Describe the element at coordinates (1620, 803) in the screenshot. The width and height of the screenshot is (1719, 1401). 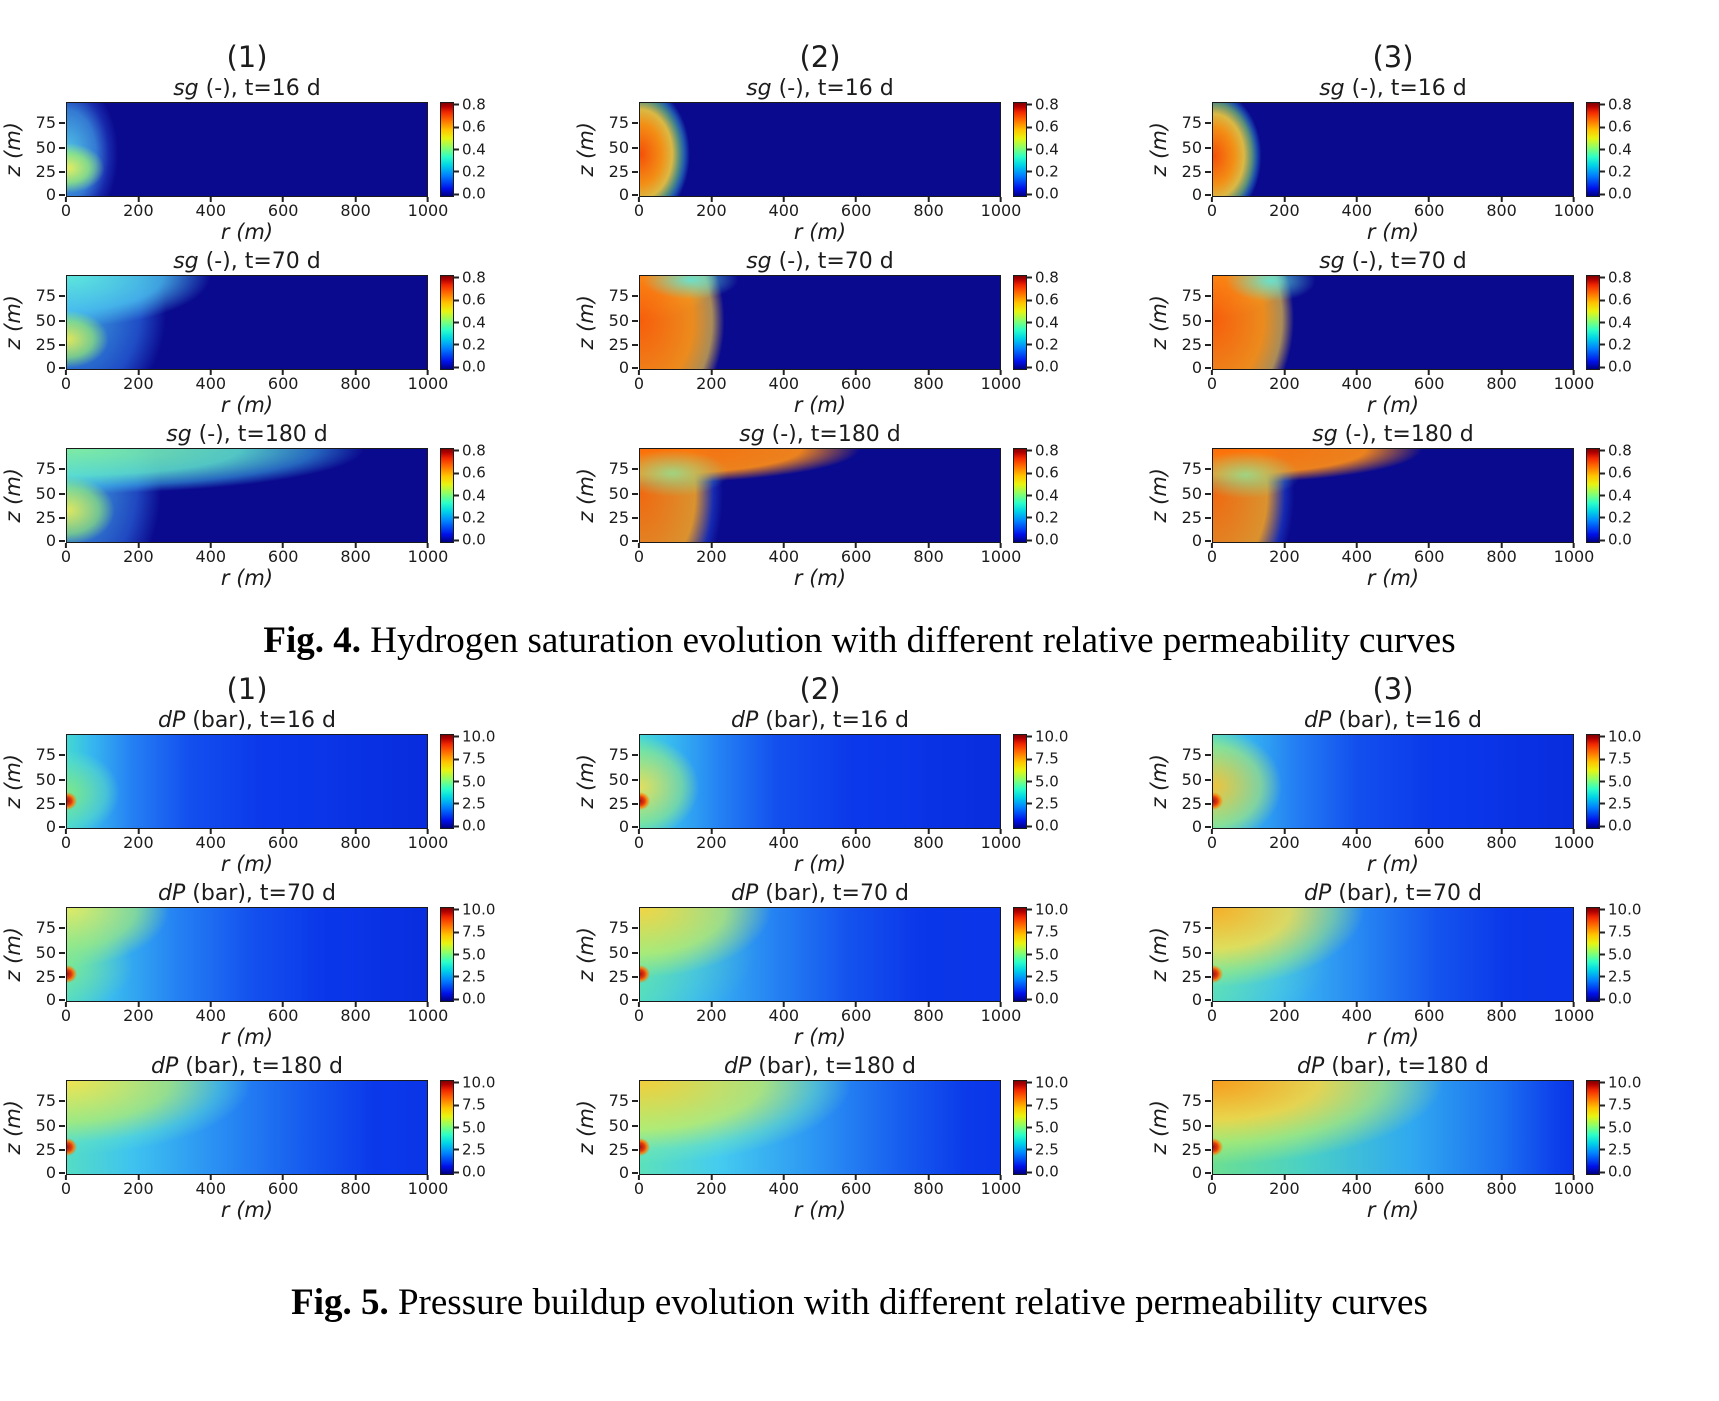
I see `colorbar-tick-label: 2.5` at that location.